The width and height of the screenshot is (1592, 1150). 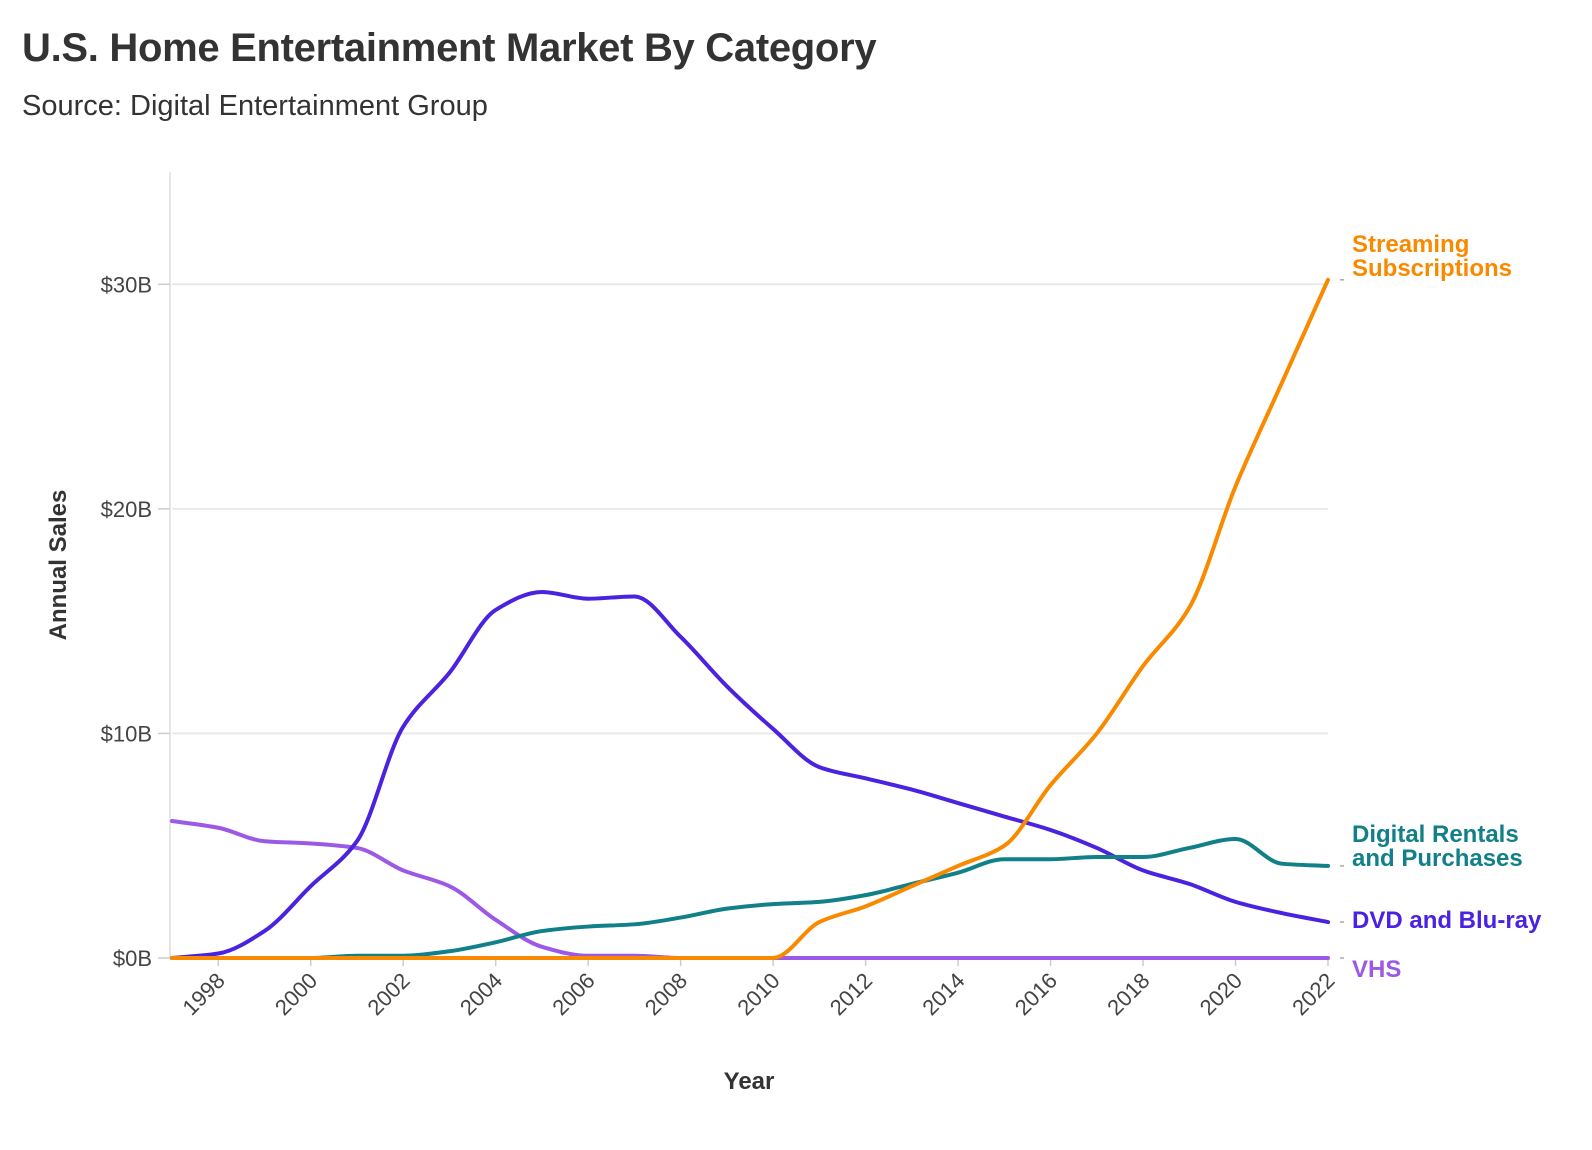 What do you see at coordinates (573, 994) in the screenshot?
I see `x-tick-label: 2006` at bounding box center [573, 994].